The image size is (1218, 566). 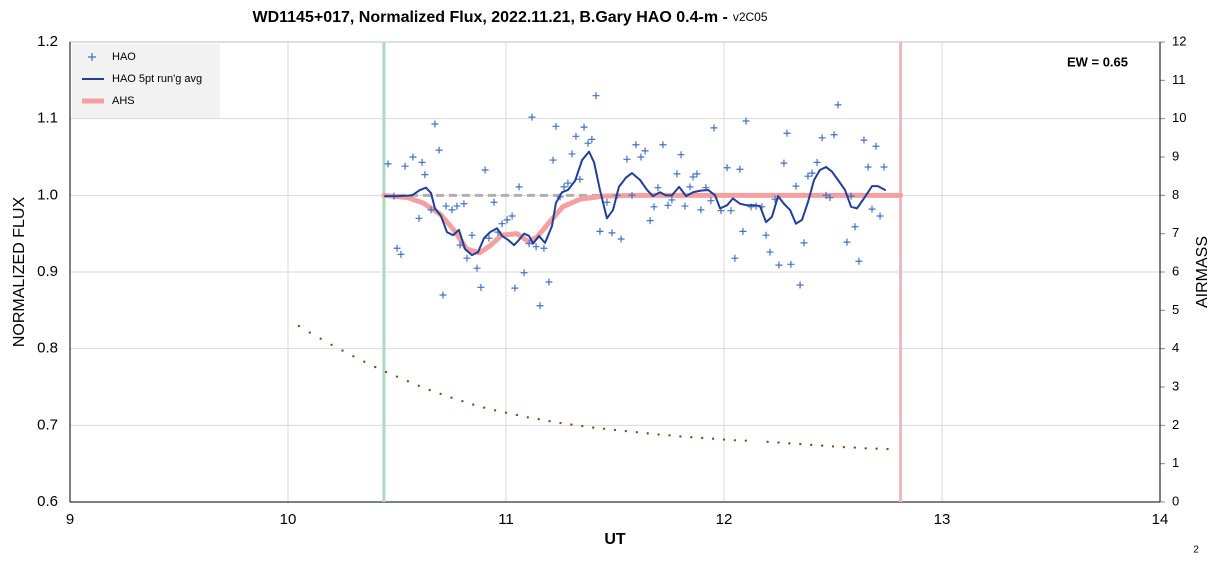 I want to click on y2-tick-label: 5, so click(x=1175, y=309).